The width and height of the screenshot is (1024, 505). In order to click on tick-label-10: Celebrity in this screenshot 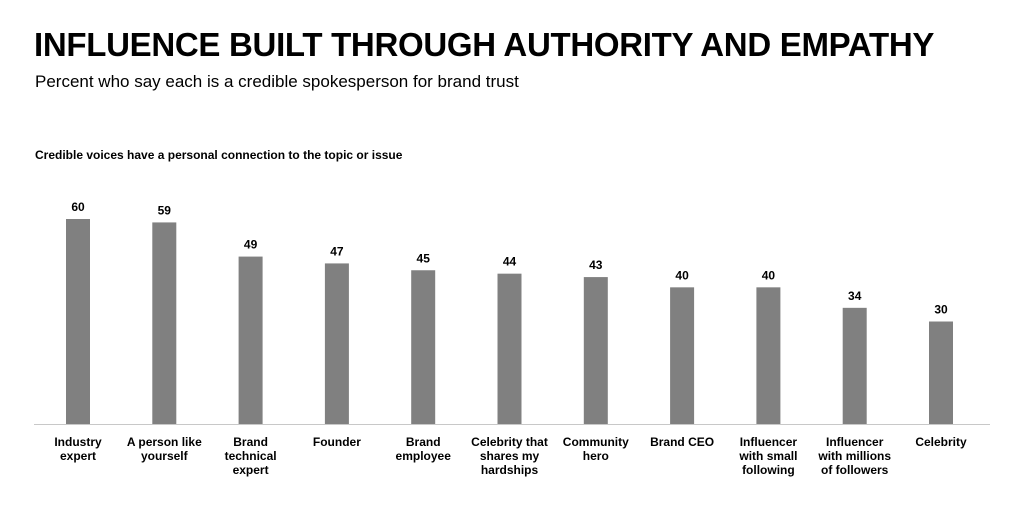, I will do `click(941, 442)`.